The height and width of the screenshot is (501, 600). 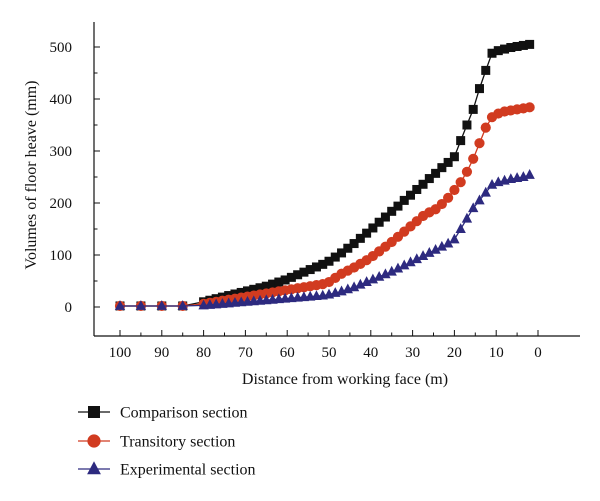 What do you see at coordinates (412, 353) in the screenshot?
I see `x-tick-label: 30` at bounding box center [412, 353].